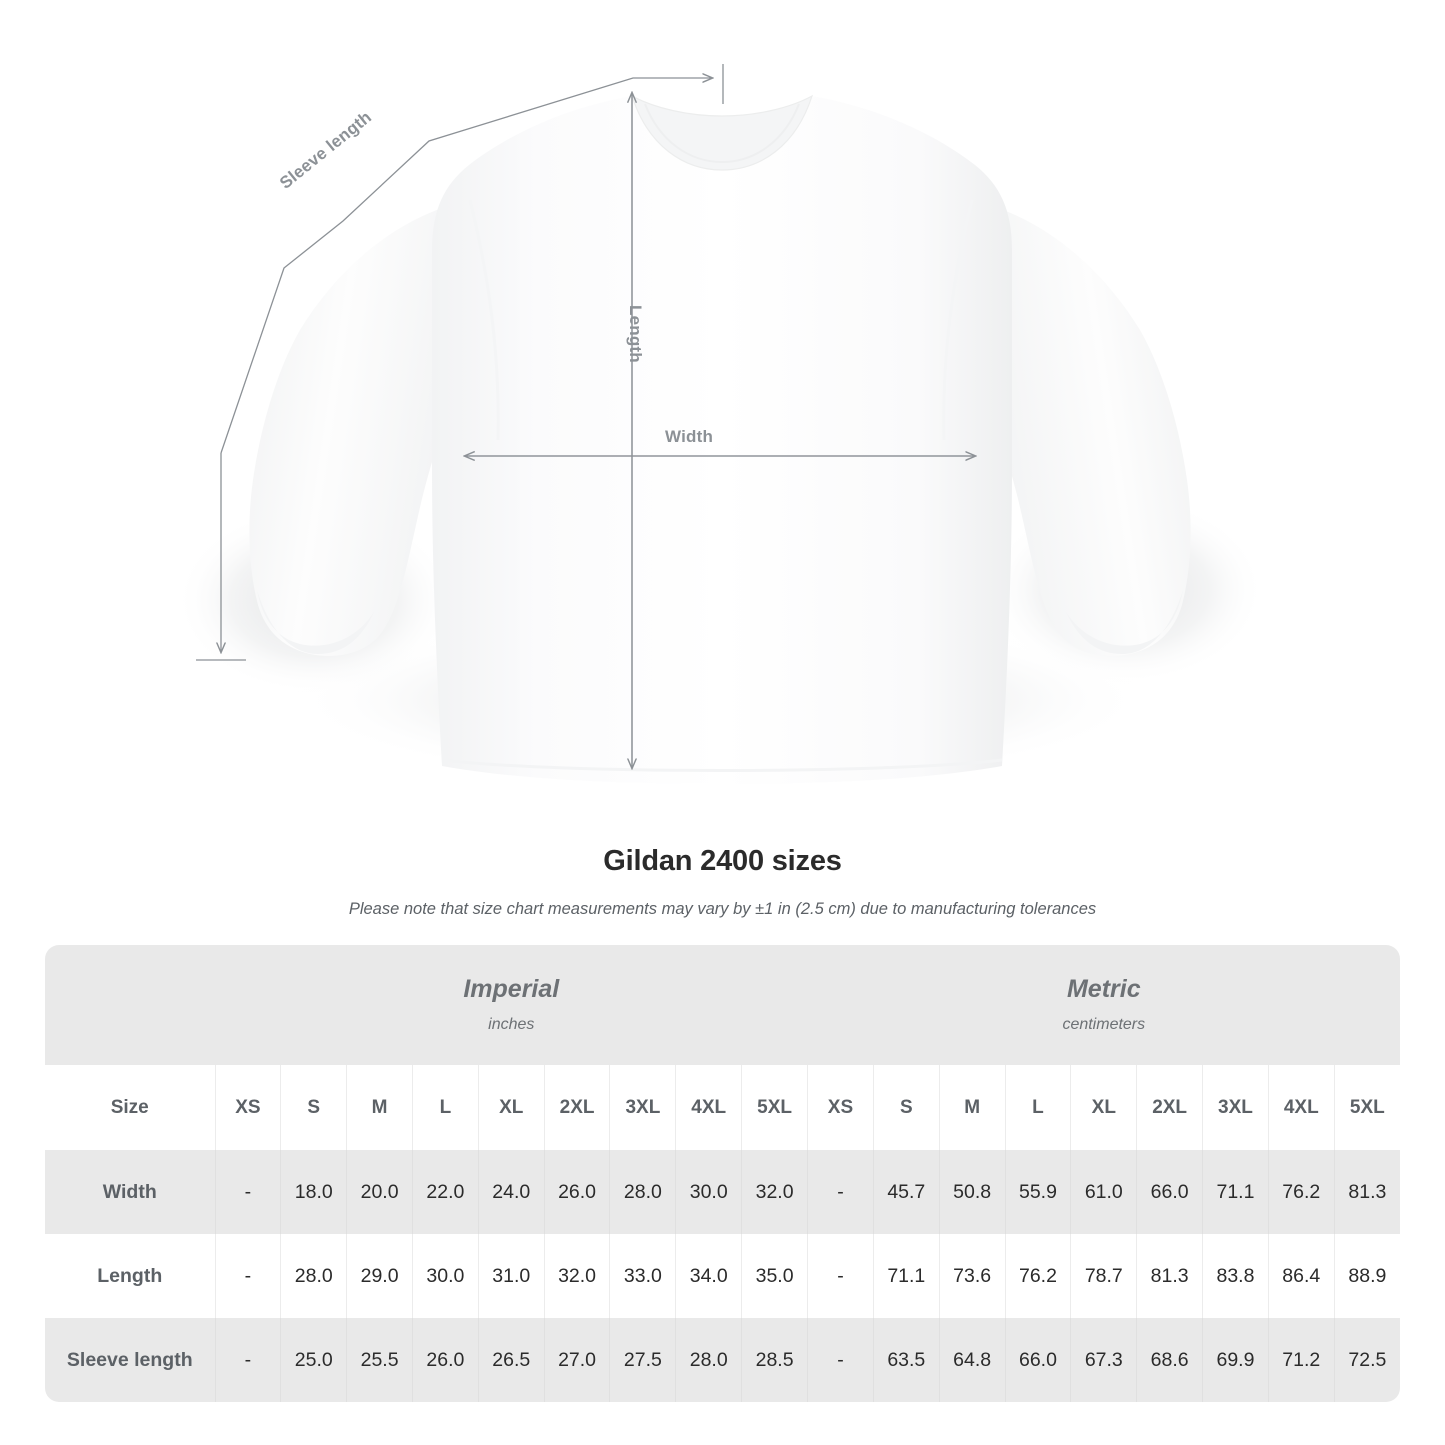 This screenshot has width=1445, height=1445. What do you see at coordinates (130, 1192) in the screenshot?
I see `row-label-width: Width` at bounding box center [130, 1192].